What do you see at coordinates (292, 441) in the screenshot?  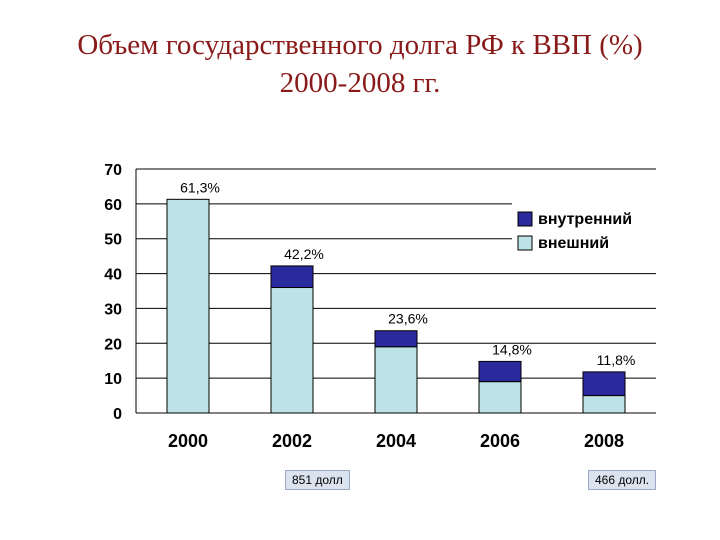 I see `x-tick-label: 2002` at bounding box center [292, 441].